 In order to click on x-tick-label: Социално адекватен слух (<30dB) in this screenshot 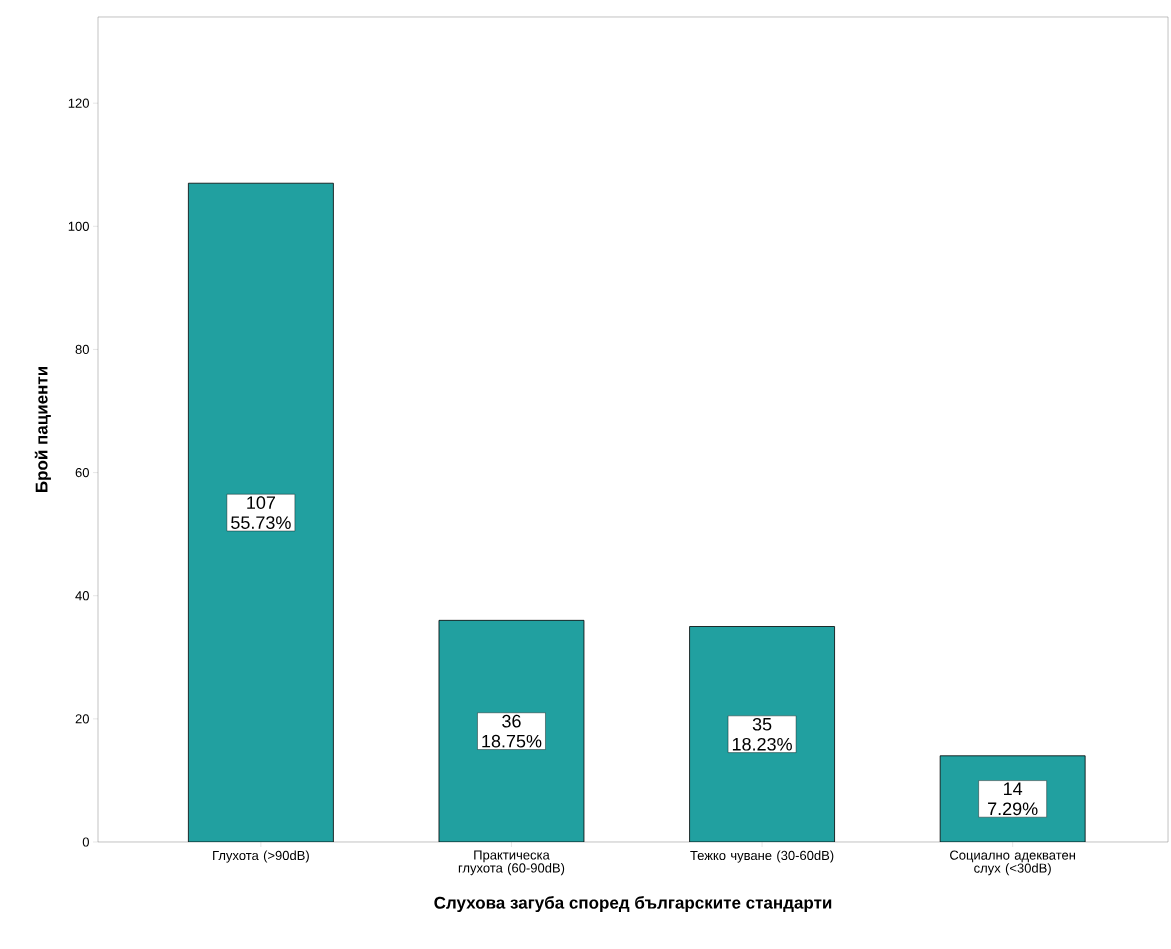, I will do `click(1013, 863)`.